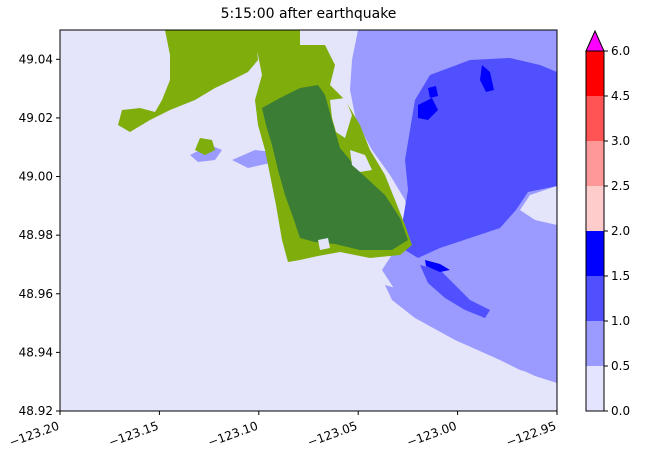 This screenshot has height=469, width=646. Describe the element at coordinates (620, 51) in the screenshot. I see `colorbar-tick-label: 6.0` at that location.